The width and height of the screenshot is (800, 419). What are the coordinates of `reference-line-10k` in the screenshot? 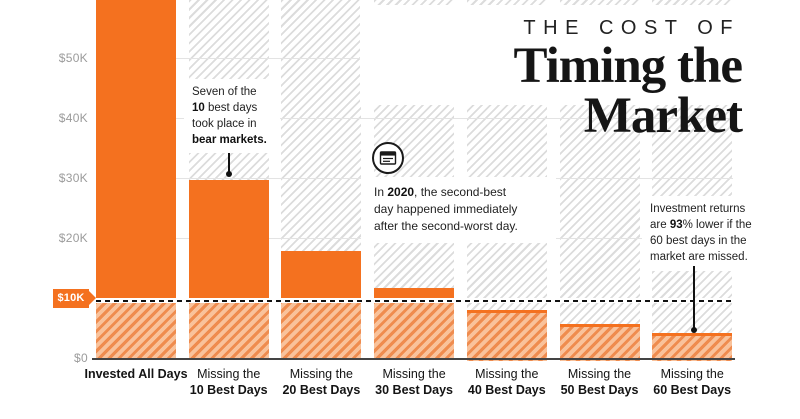 It's located at (414, 301).